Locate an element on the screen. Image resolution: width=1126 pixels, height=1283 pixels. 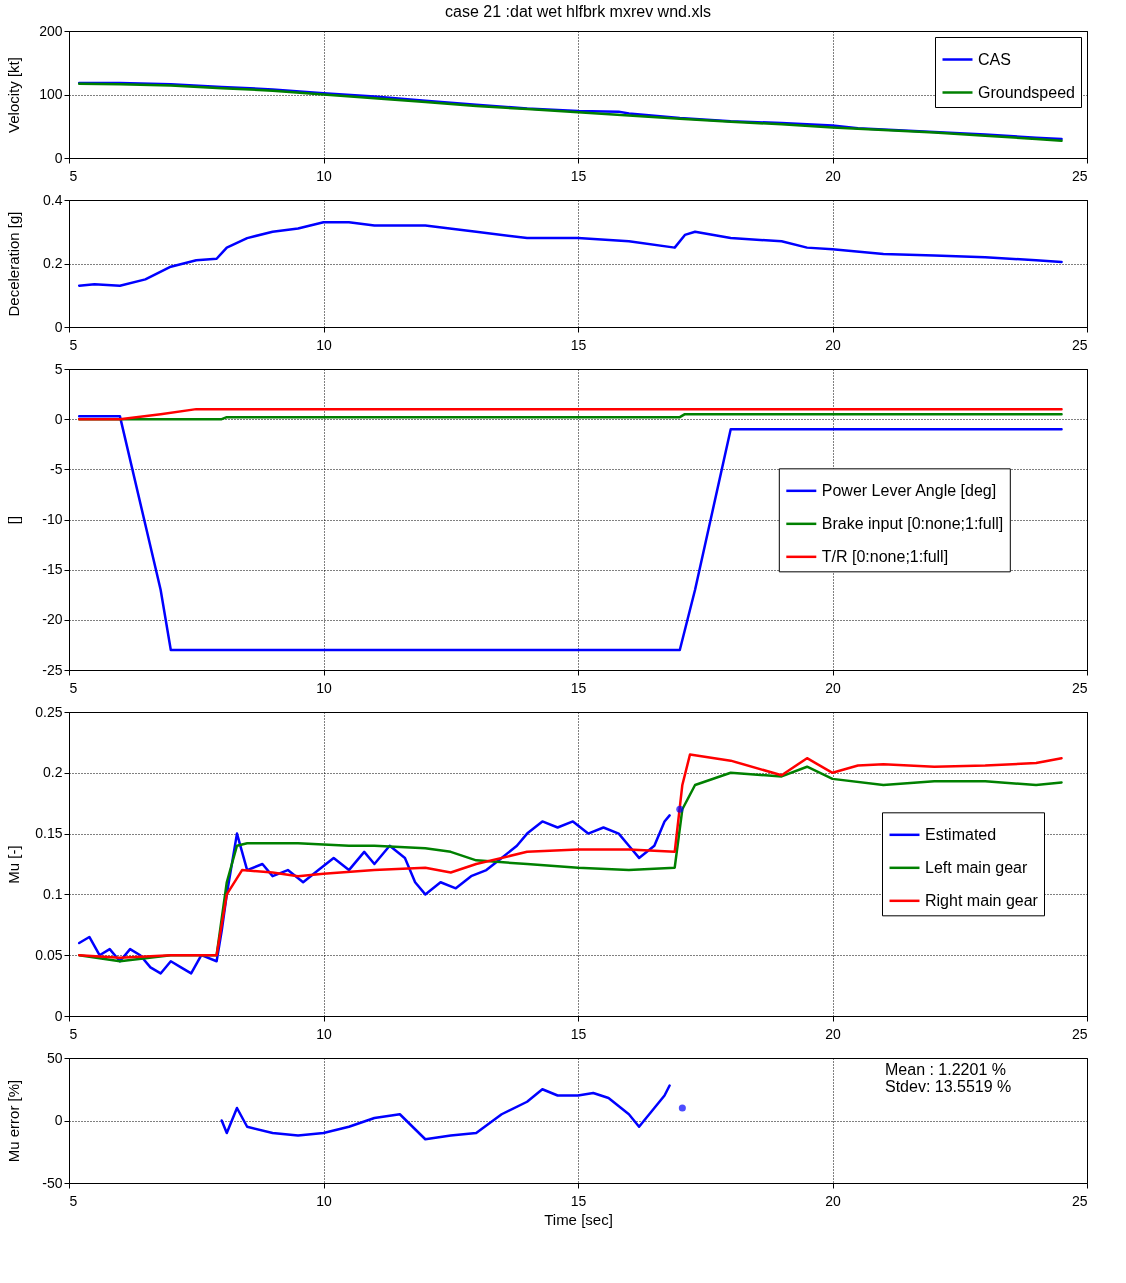
y-tick-label: -25 is located at coordinates (52, 669).